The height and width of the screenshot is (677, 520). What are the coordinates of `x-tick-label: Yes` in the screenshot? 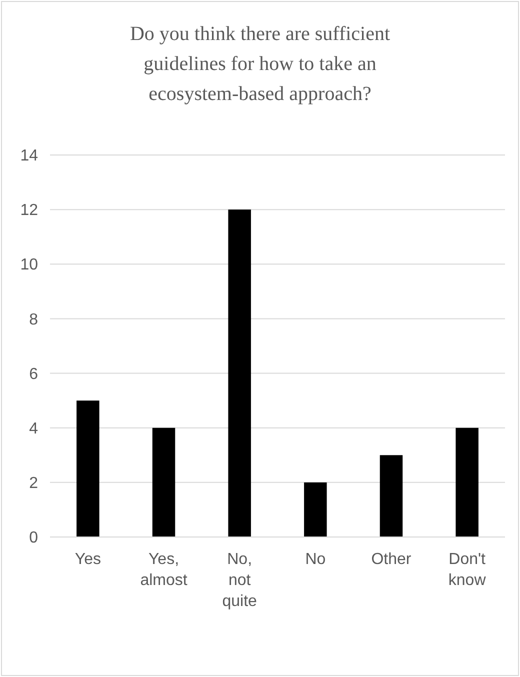 It's located at (87, 559).